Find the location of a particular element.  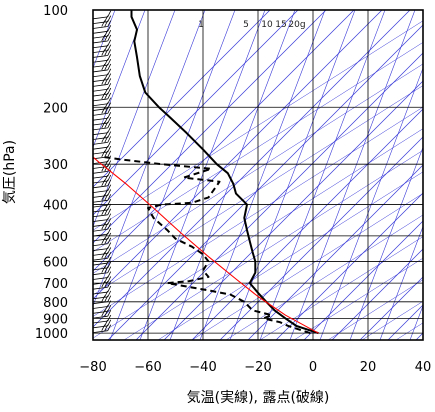

y-tick-label: 800 is located at coordinates (55, 303).